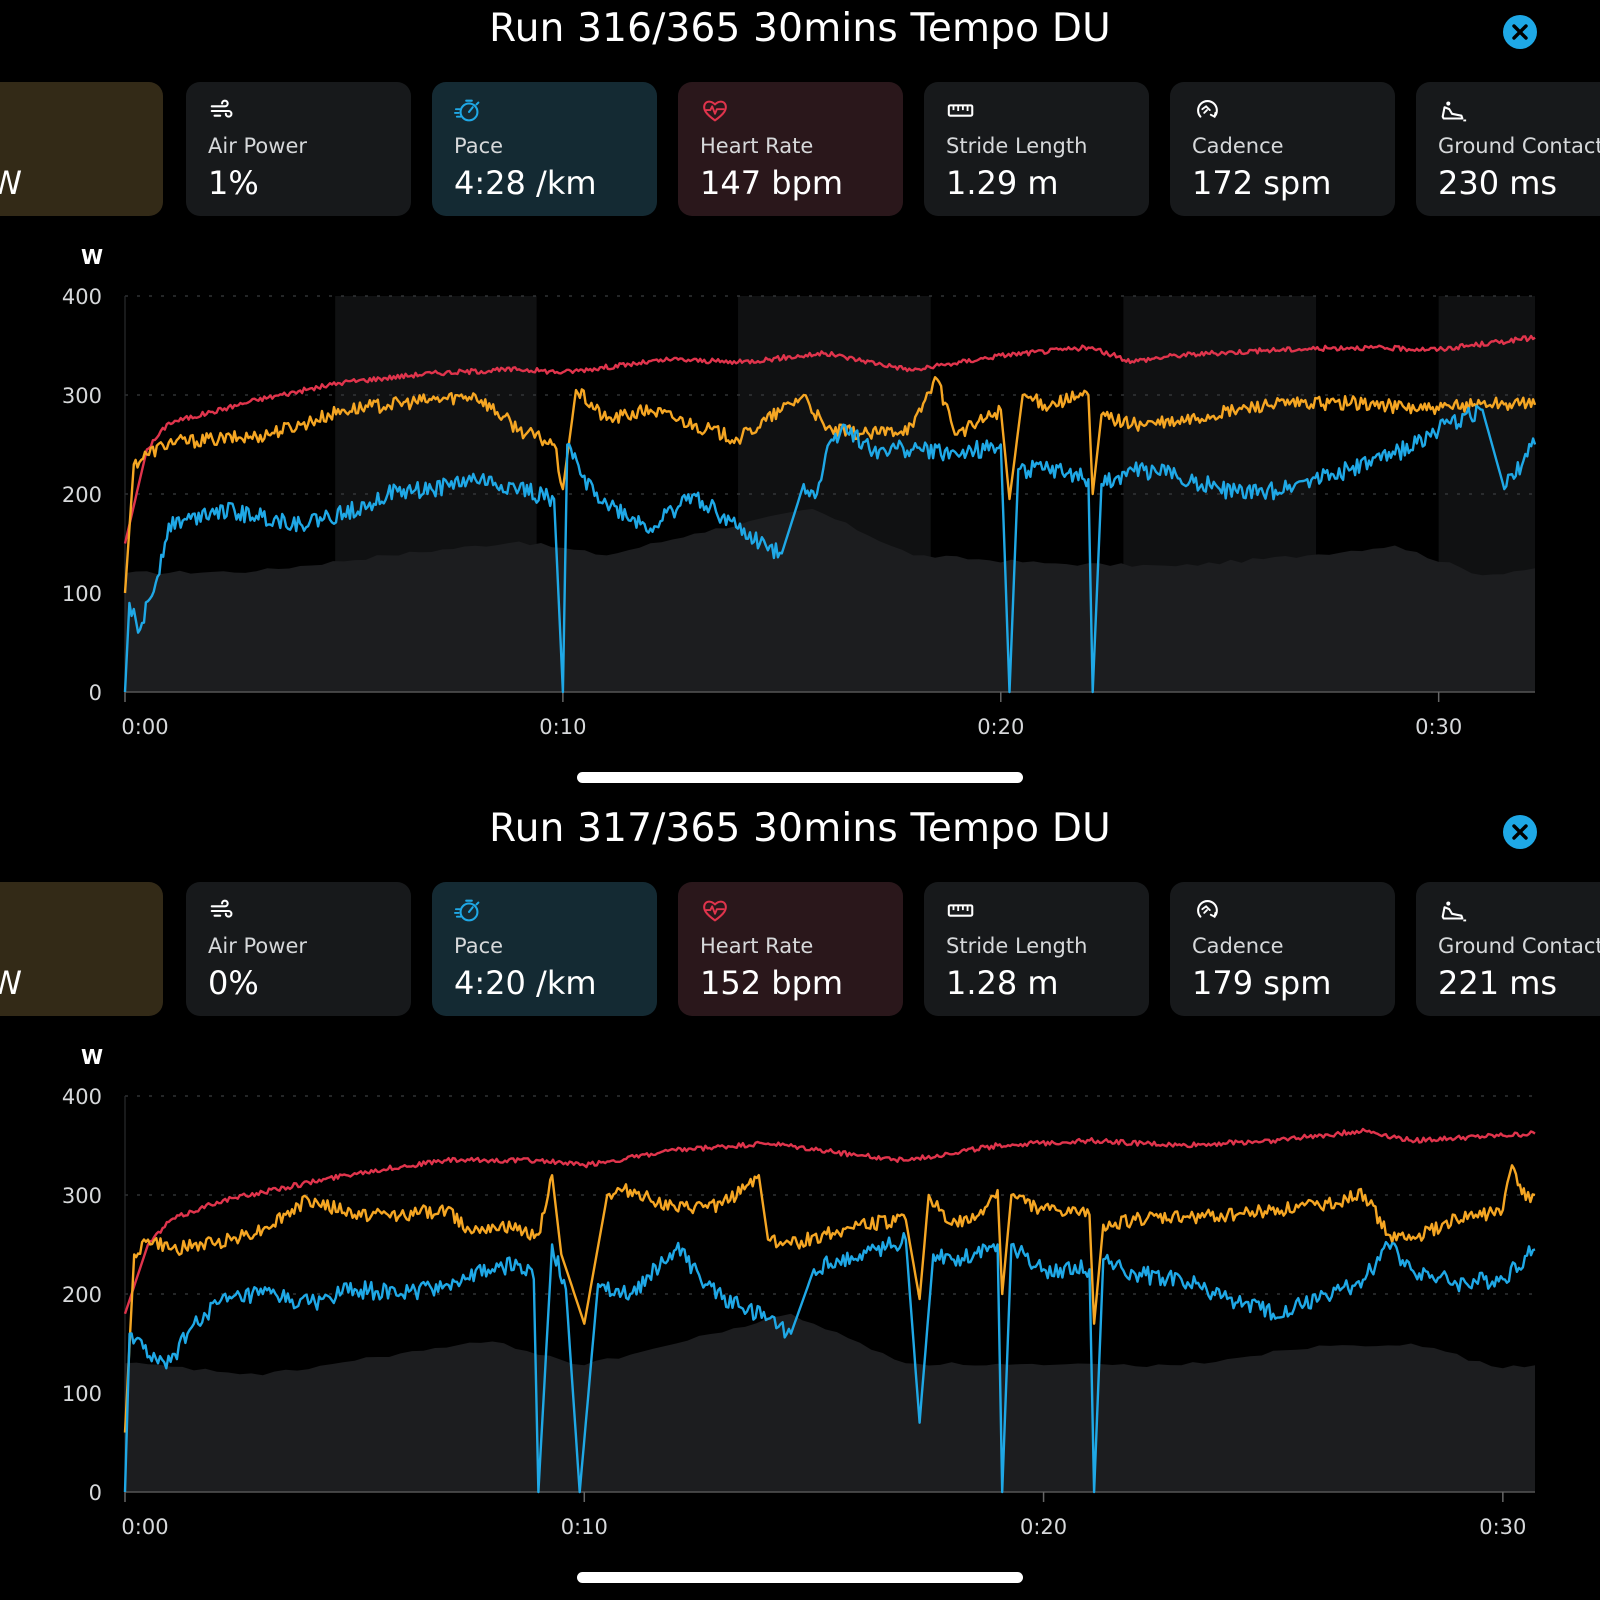 Image resolution: width=1600 pixels, height=1600 pixels. Describe the element at coordinates (544, 149) in the screenshot. I see `metric-card-pace: Pace 4:28 /km` at that location.